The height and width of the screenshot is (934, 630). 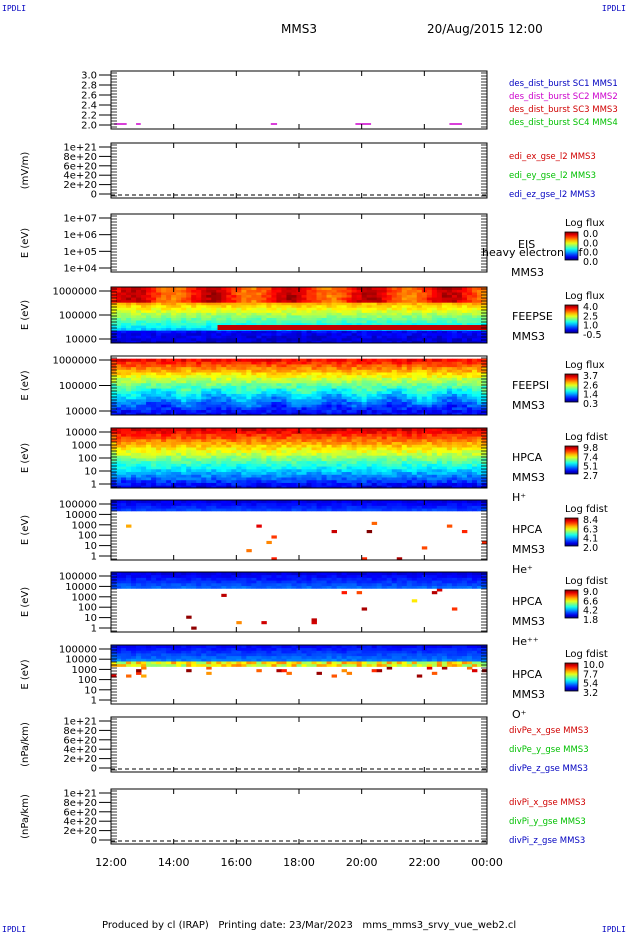 What do you see at coordinates (590, 684) in the screenshot?
I see `colorbar-tick: 5.4` at bounding box center [590, 684].